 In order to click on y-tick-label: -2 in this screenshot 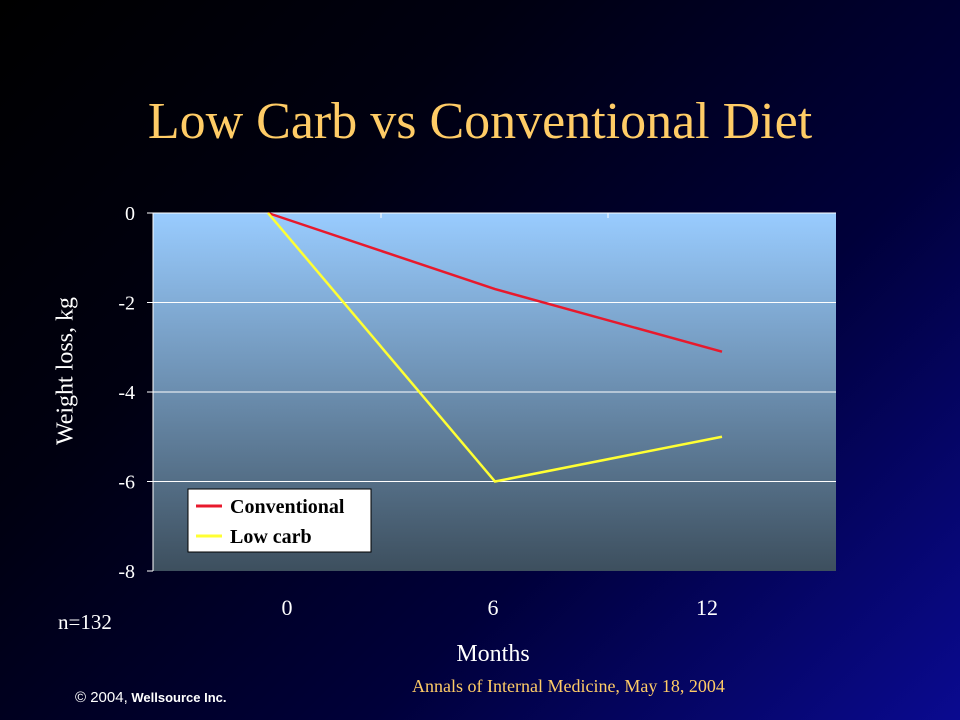, I will do `click(126, 304)`.